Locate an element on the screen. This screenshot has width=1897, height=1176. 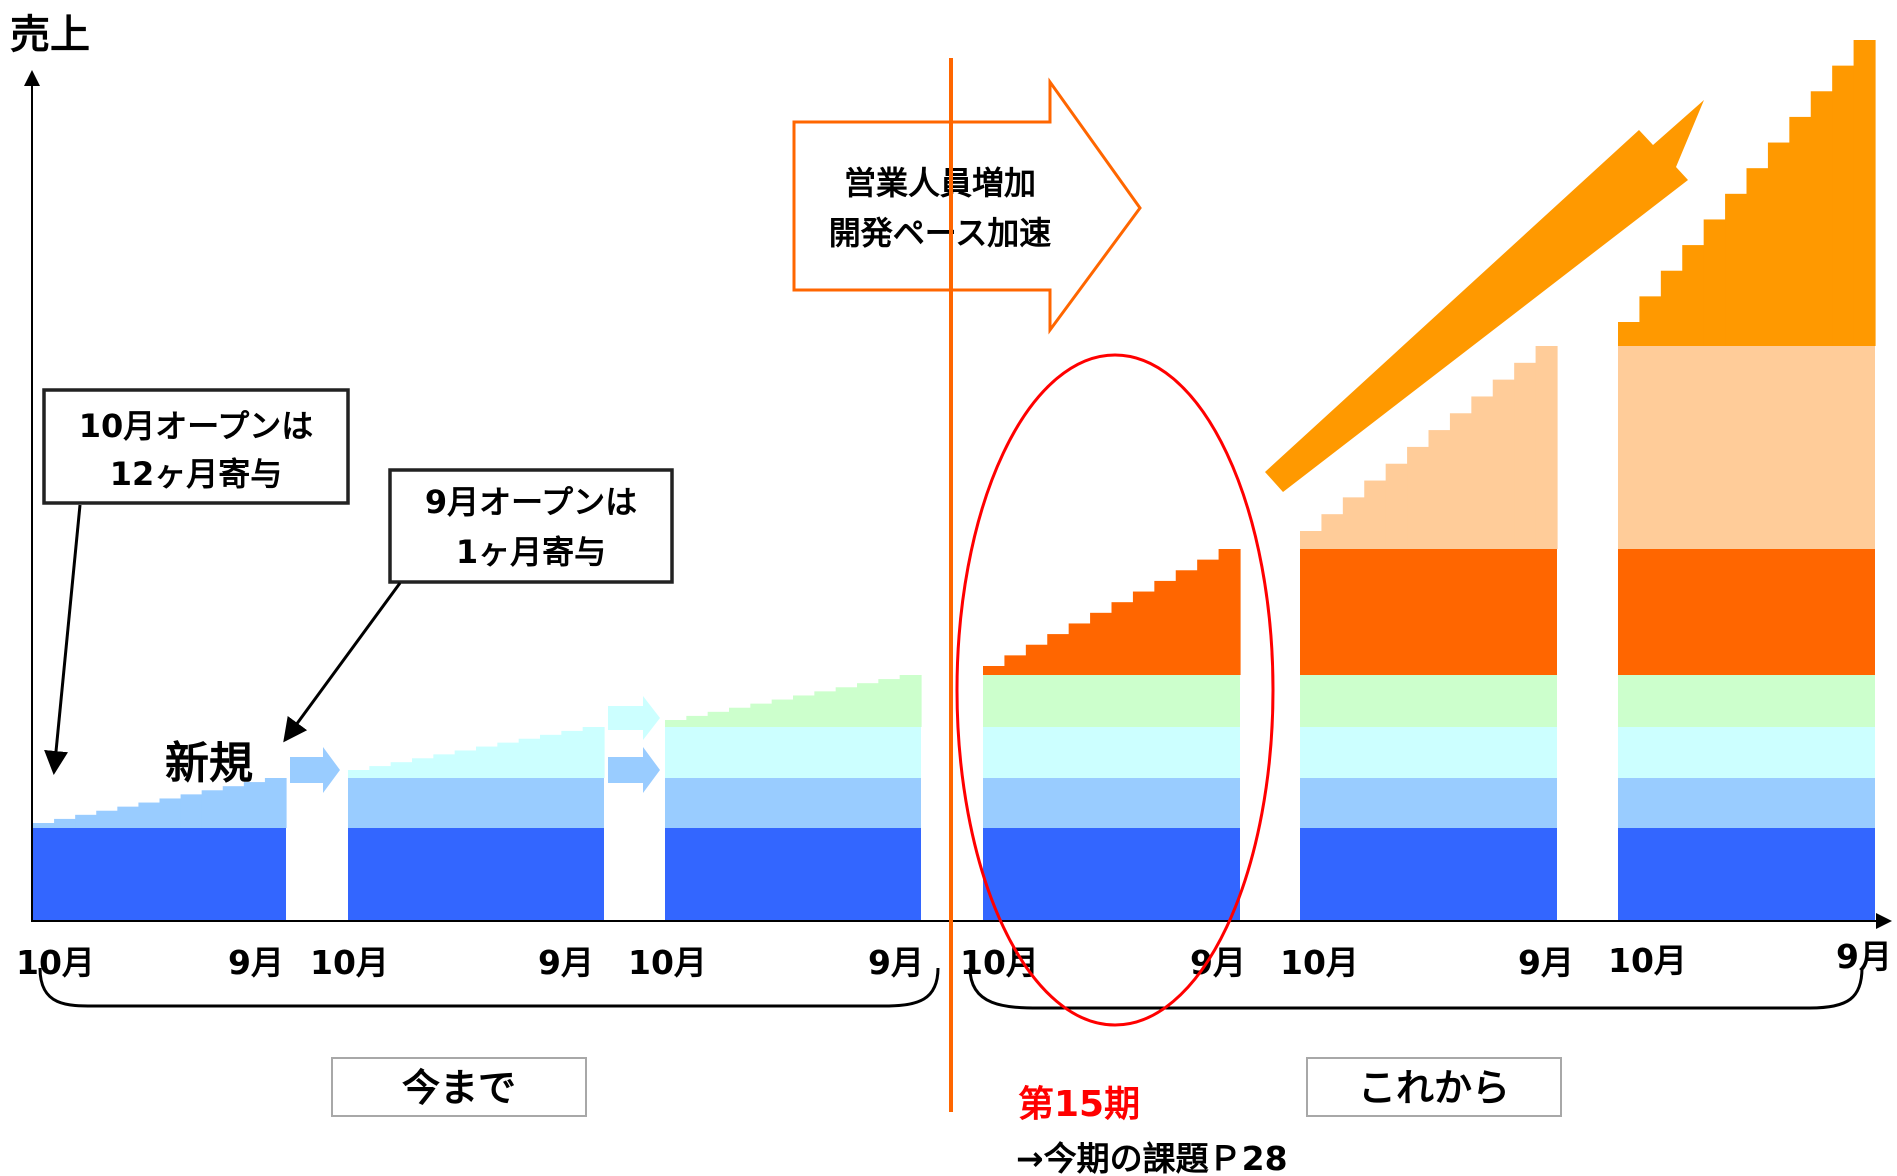
september-open-line2: 1ヶ月寄与 is located at coordinates (531, 552).